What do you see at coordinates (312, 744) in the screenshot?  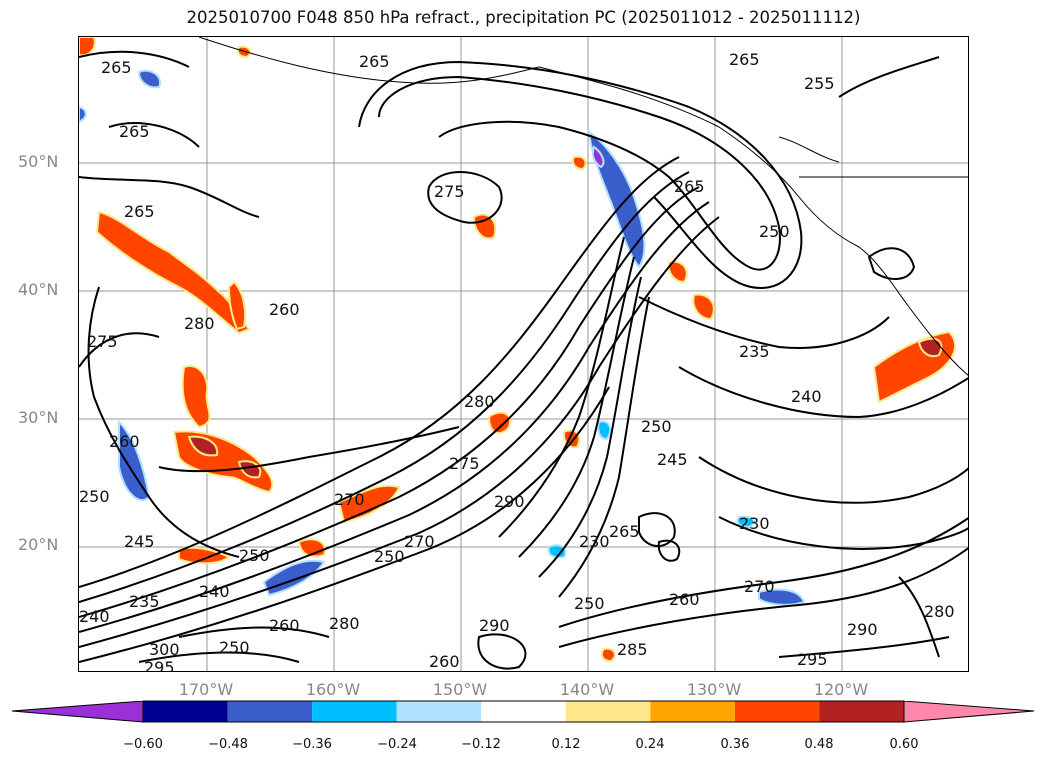 I see `colorbar-tick: −0.36` at bounding box center [312, 744].